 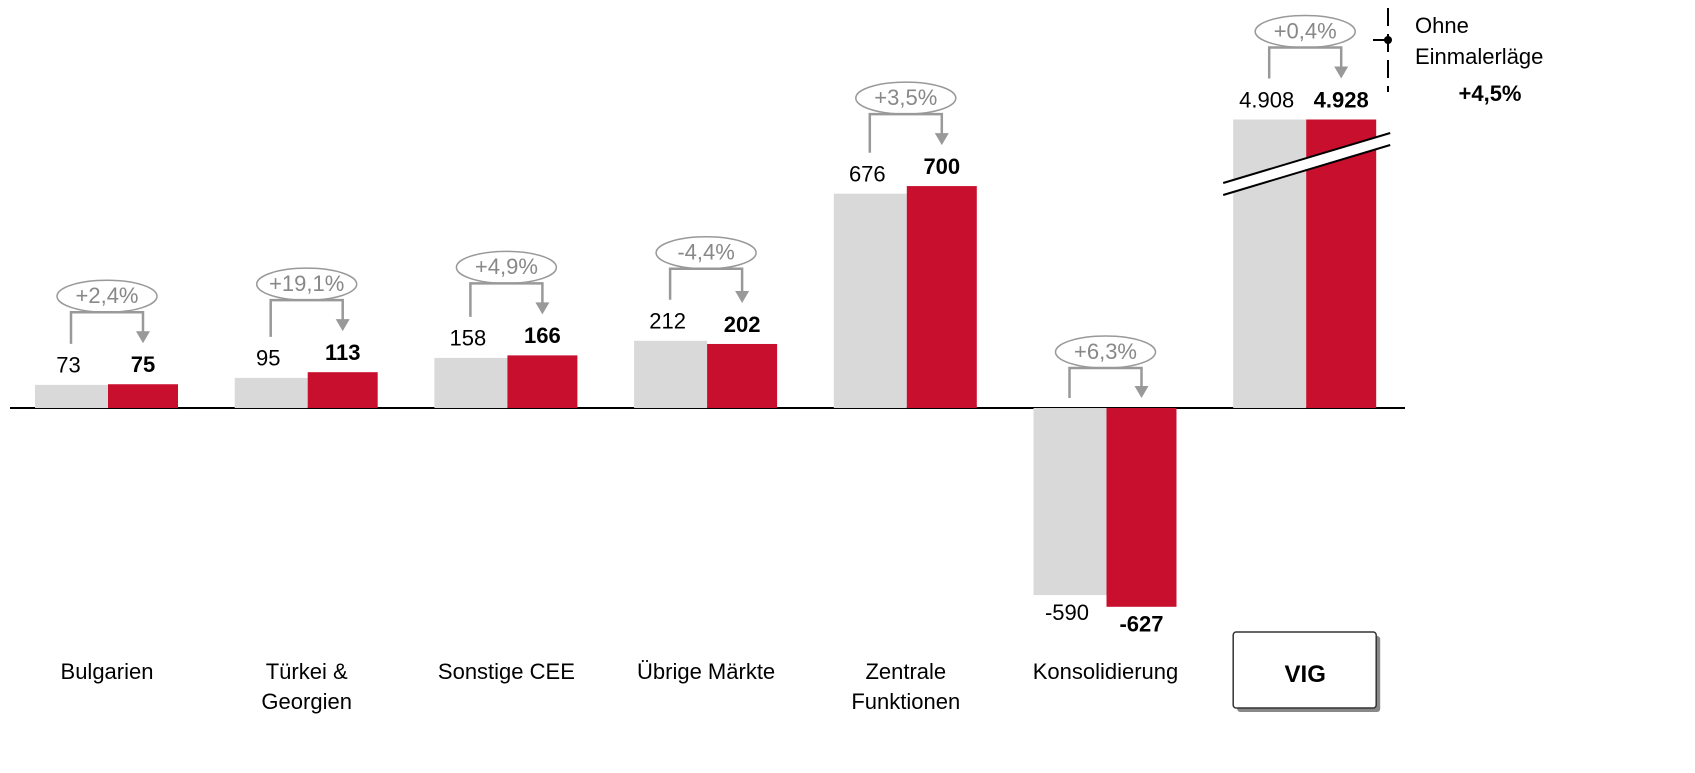 I want to click on value-label: -627, so click(x=1141, y=624).